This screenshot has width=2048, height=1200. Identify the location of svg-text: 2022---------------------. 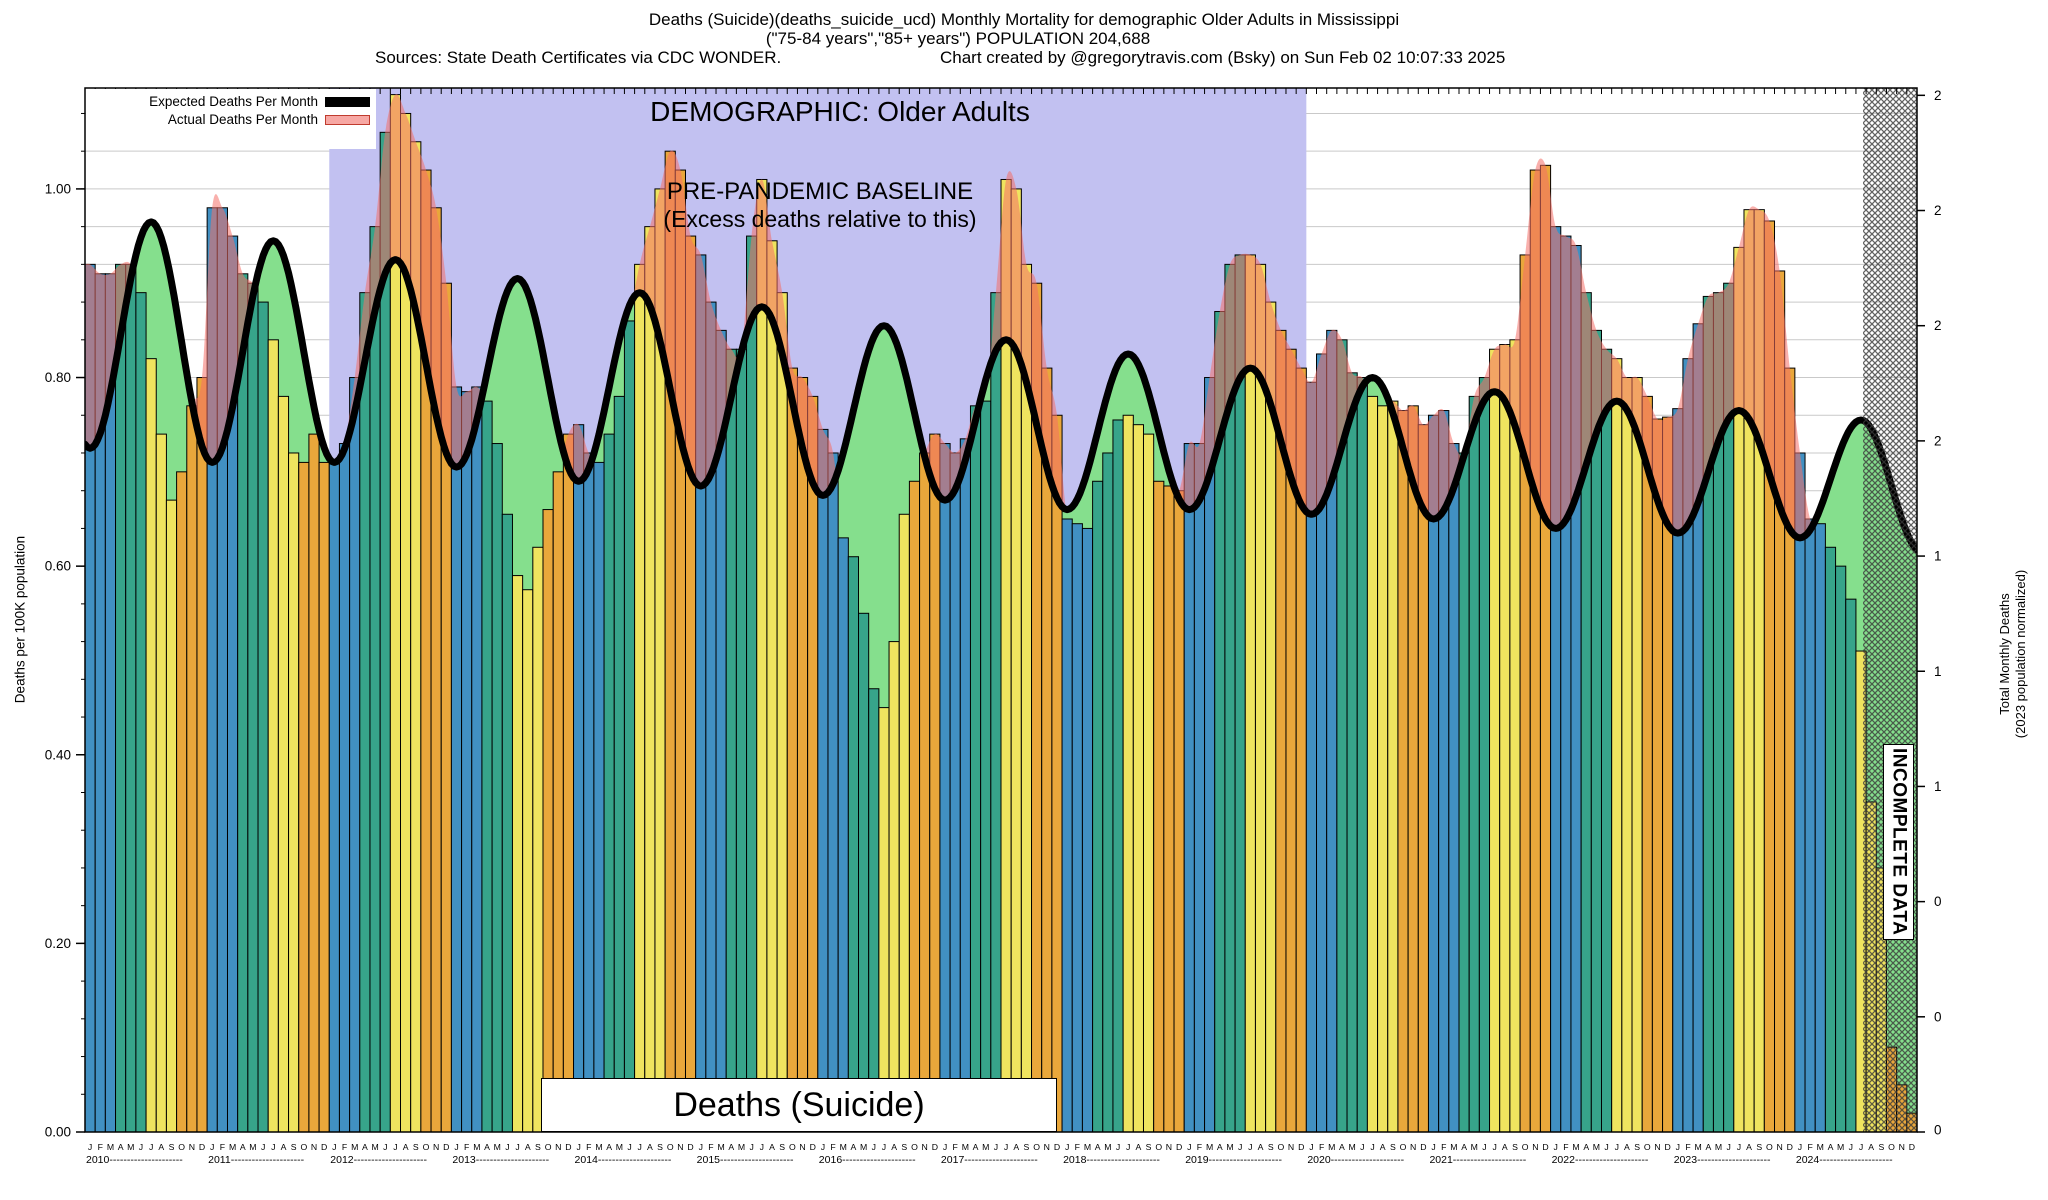
(1600, 1160).